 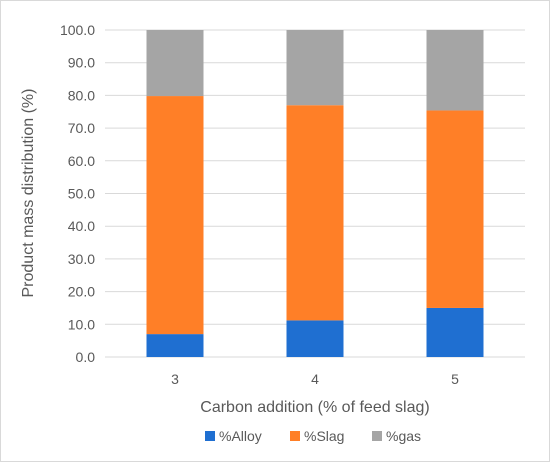 What do you see at coordinates (81, 259) in the screenshot?
I see `y-tick-label: 30.0` at bounding box center [81, 259].